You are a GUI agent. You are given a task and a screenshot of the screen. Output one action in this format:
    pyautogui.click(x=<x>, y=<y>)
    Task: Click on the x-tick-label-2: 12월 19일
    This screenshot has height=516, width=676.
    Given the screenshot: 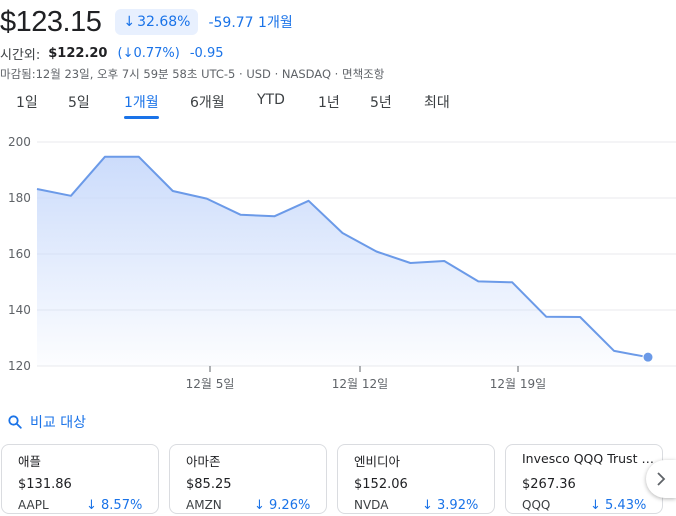 What is the action you would take?
    pyautogui.click(x=518, y=384)
    